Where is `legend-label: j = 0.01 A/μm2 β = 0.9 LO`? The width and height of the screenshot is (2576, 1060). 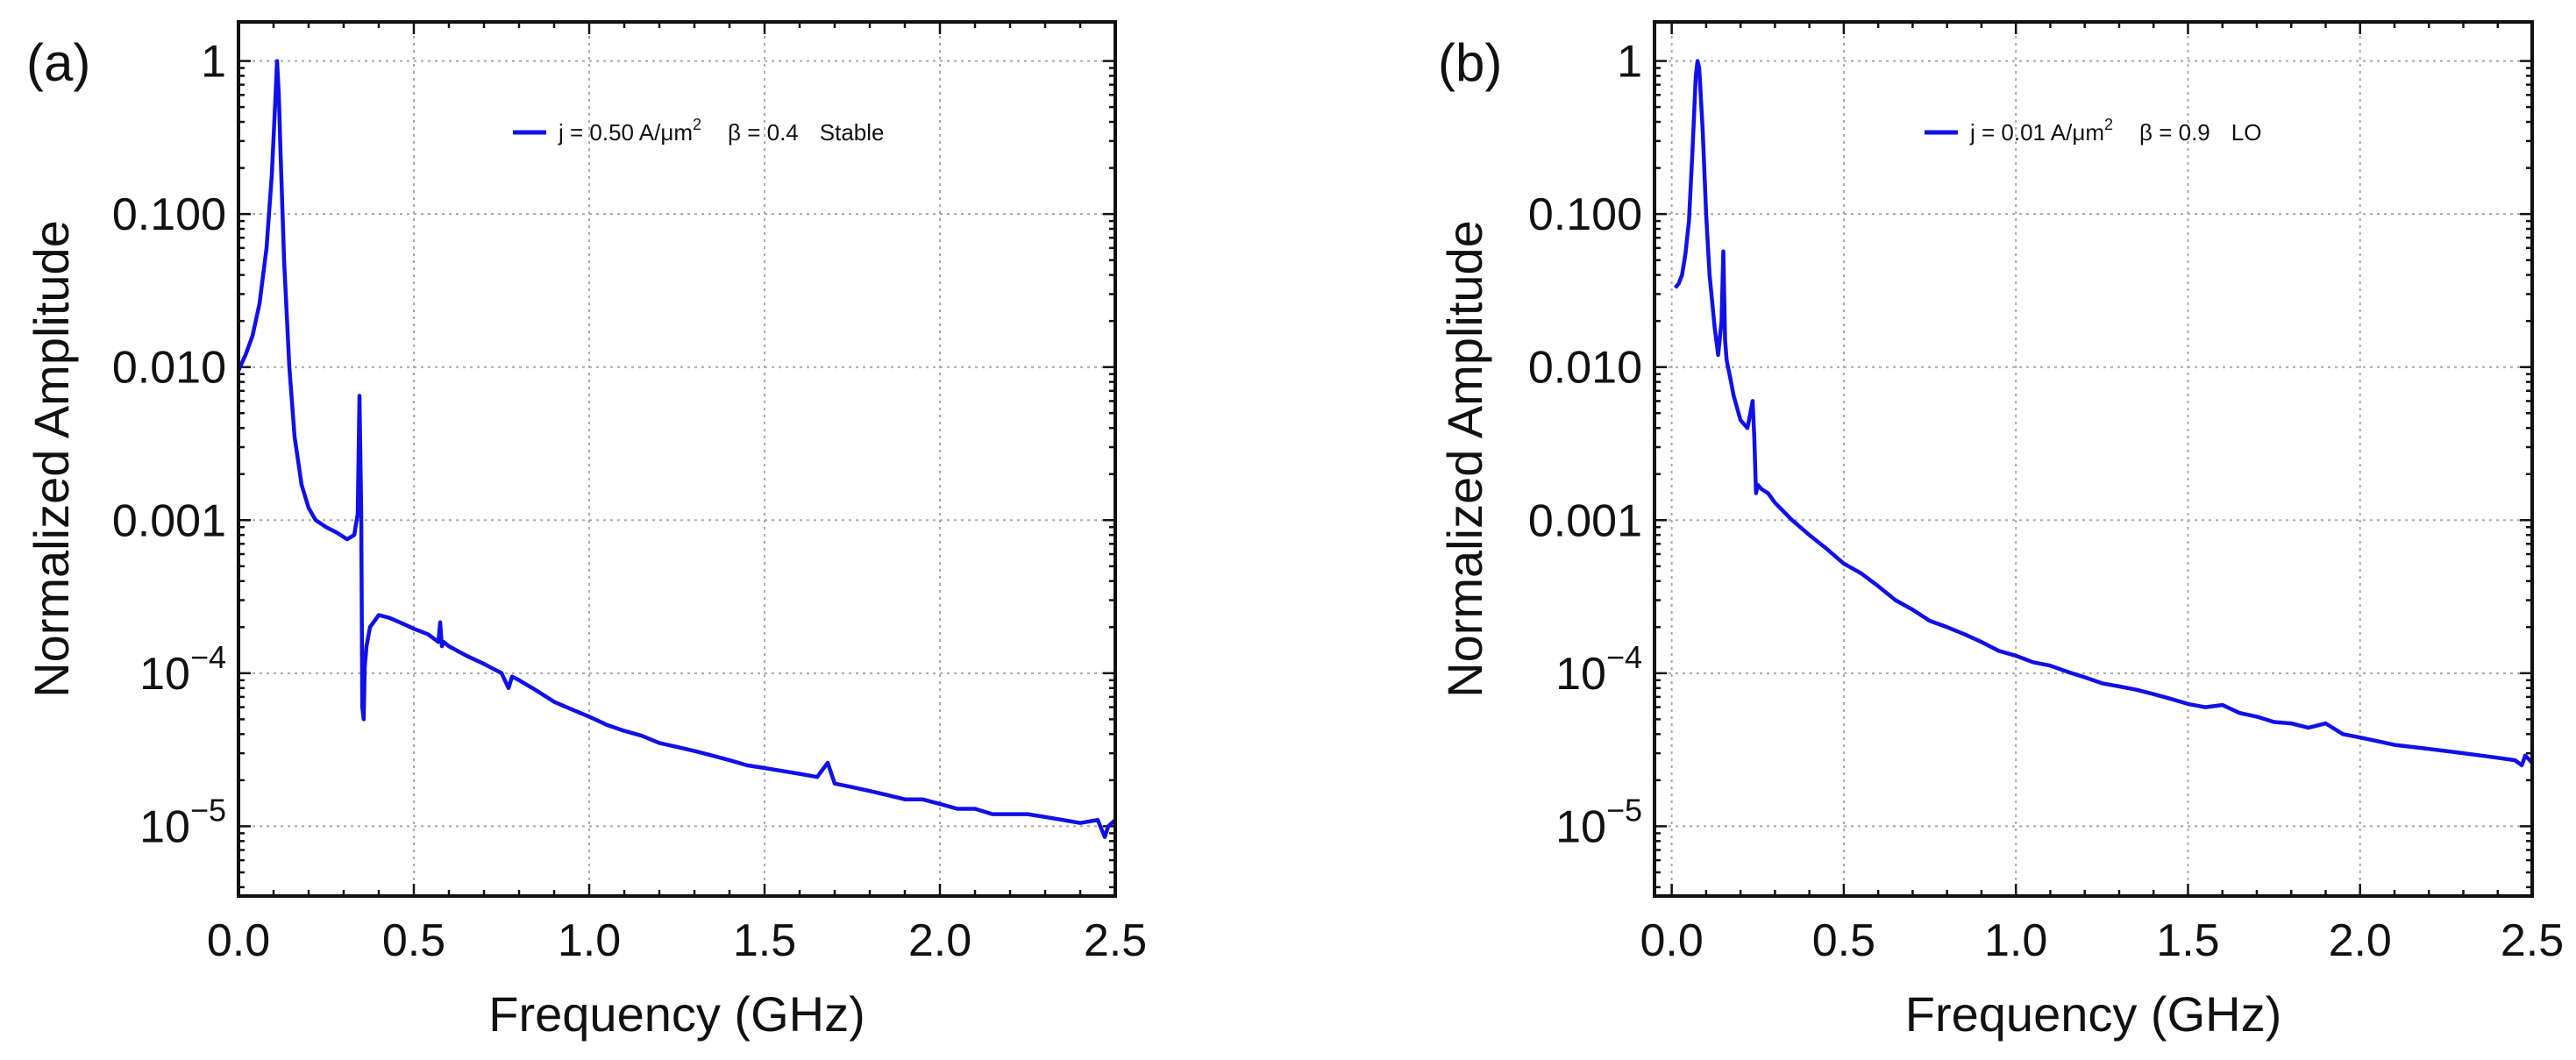 legend-label: j = 0.01 A/μm2 β = 0.9 LO is located at coordinates (2115, 131).